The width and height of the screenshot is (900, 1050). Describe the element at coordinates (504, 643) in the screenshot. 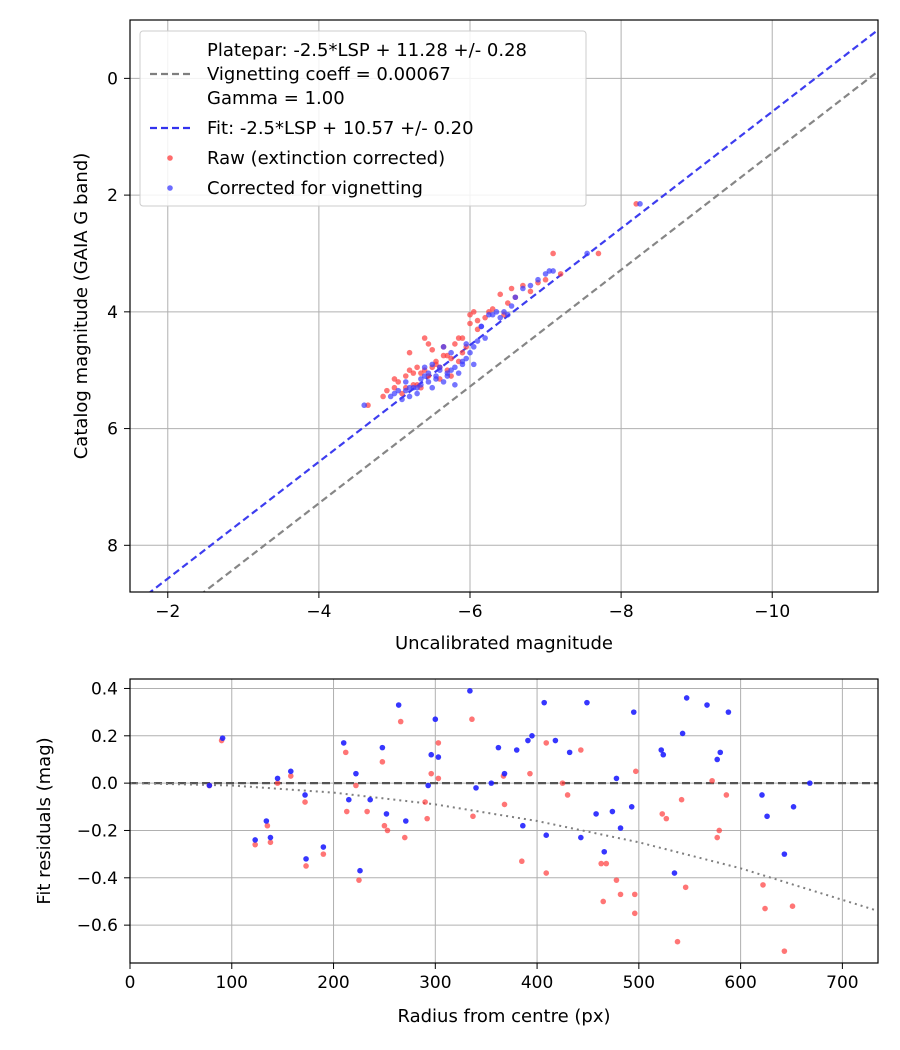

I see `top-x-axis-label: Uncalibrated magnitude` at that location.